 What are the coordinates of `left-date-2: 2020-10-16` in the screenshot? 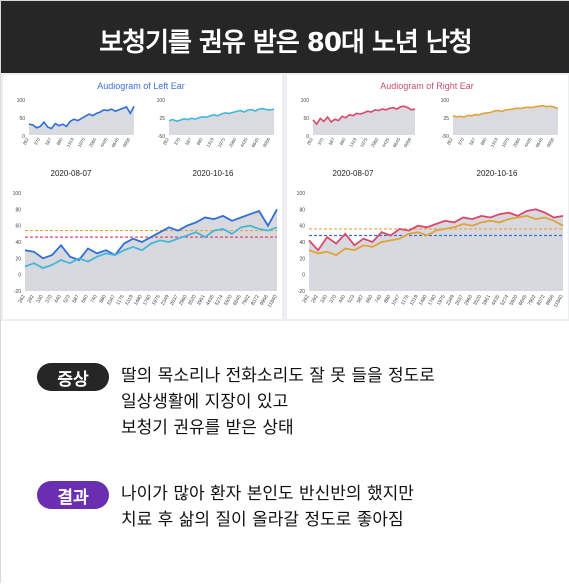 It's located at (213, 173).